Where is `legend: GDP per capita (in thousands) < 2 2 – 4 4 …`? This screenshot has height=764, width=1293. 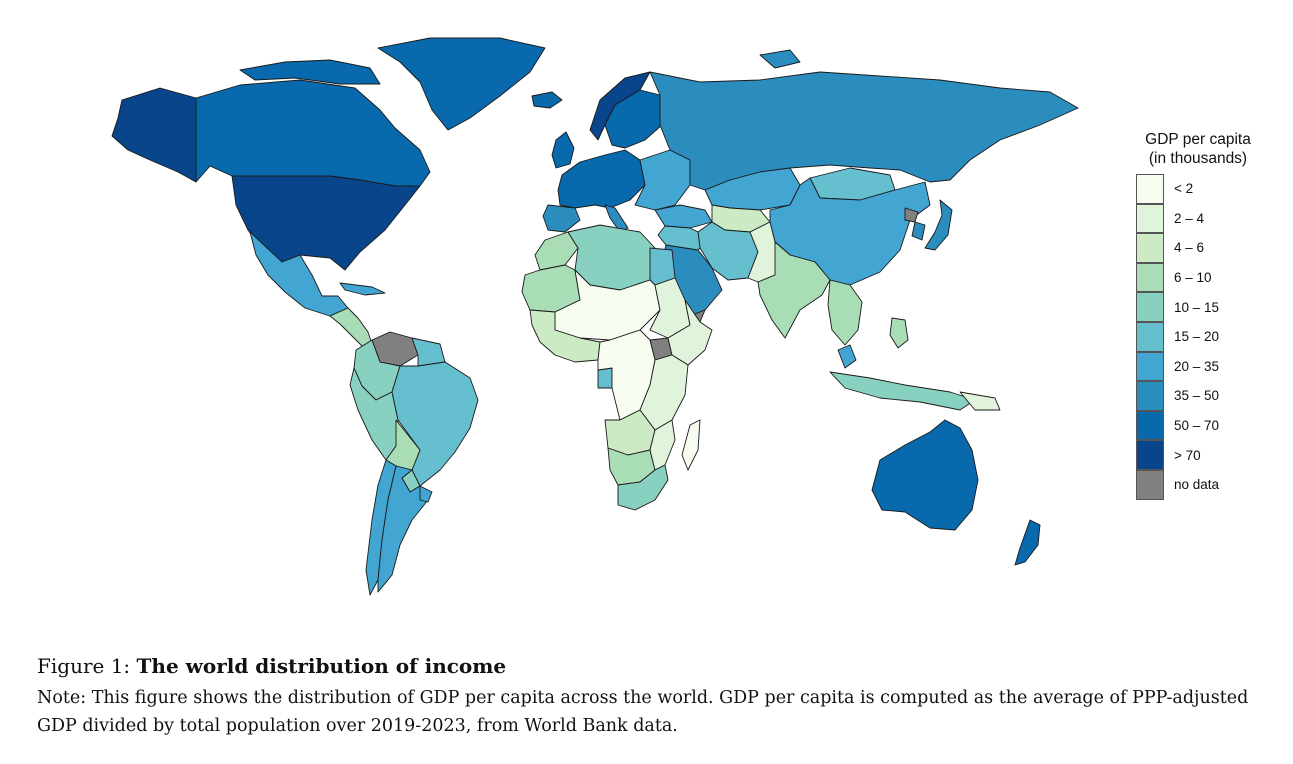
legend: GDP per capita (in thousands) < 2 2 – 4 4 … is located at coordinates (1203, 315).